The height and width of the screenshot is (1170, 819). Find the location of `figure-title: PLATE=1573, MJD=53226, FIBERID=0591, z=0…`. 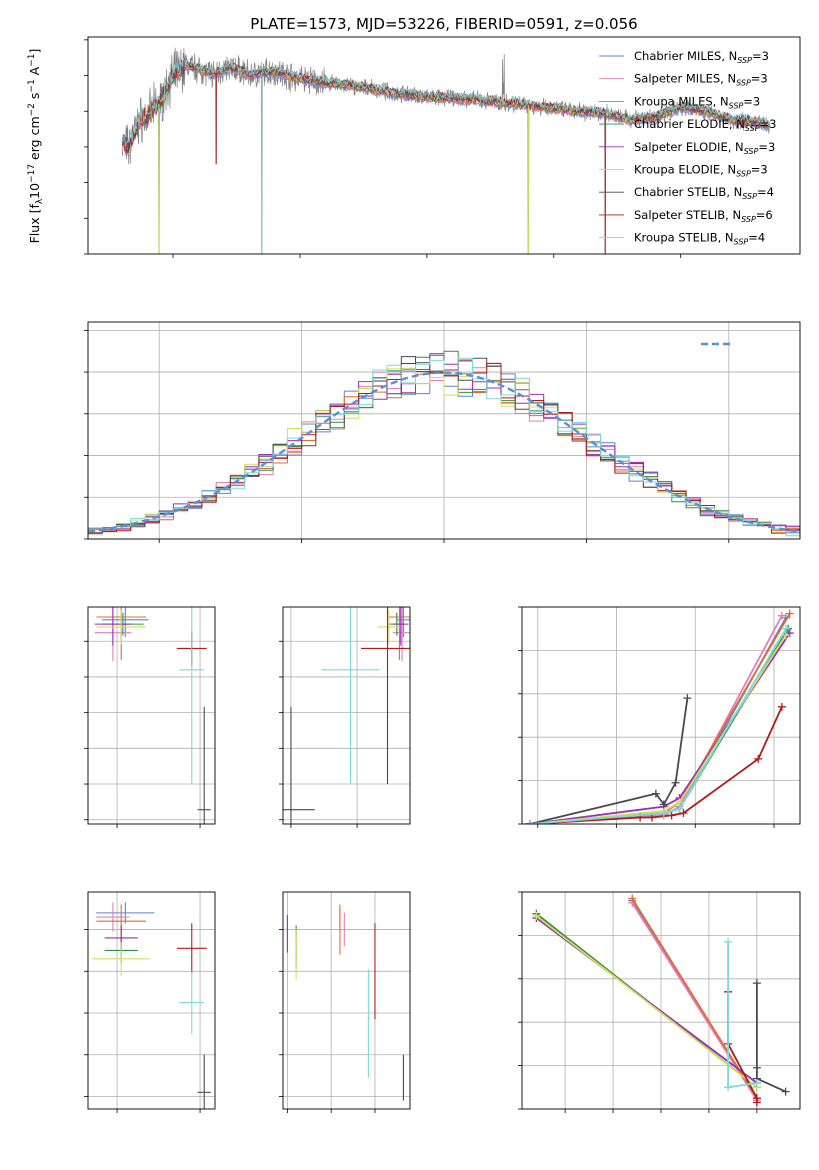

figure-title: PLATE=1573, MJD=53226, FIBERID=0591, z=0… is located at coordinates (443, 24).